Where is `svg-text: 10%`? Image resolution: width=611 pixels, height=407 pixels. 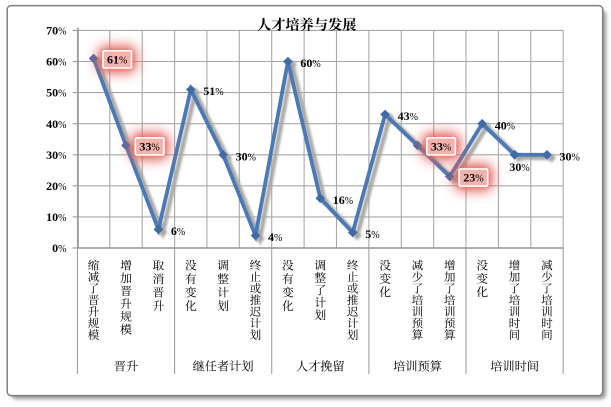
svg-text: 10% is located at coordinates (56, 217).